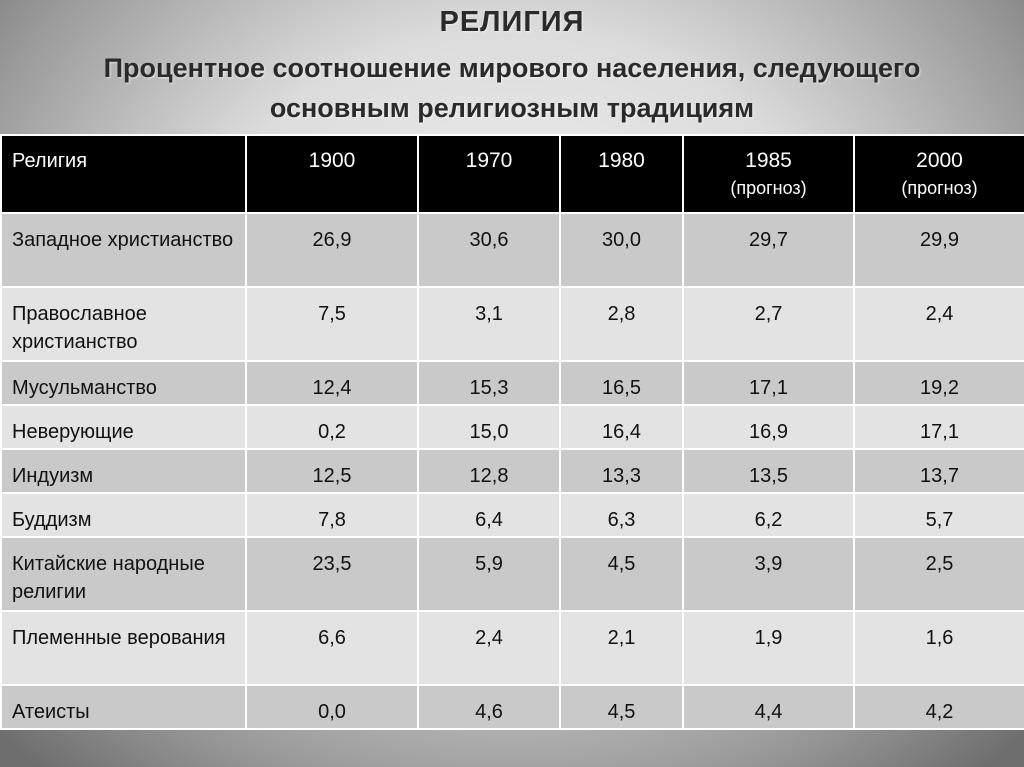 The height and width of the screenshot is (767, 1024). I want to click on cell-value: 1,6, so click(938, 648).